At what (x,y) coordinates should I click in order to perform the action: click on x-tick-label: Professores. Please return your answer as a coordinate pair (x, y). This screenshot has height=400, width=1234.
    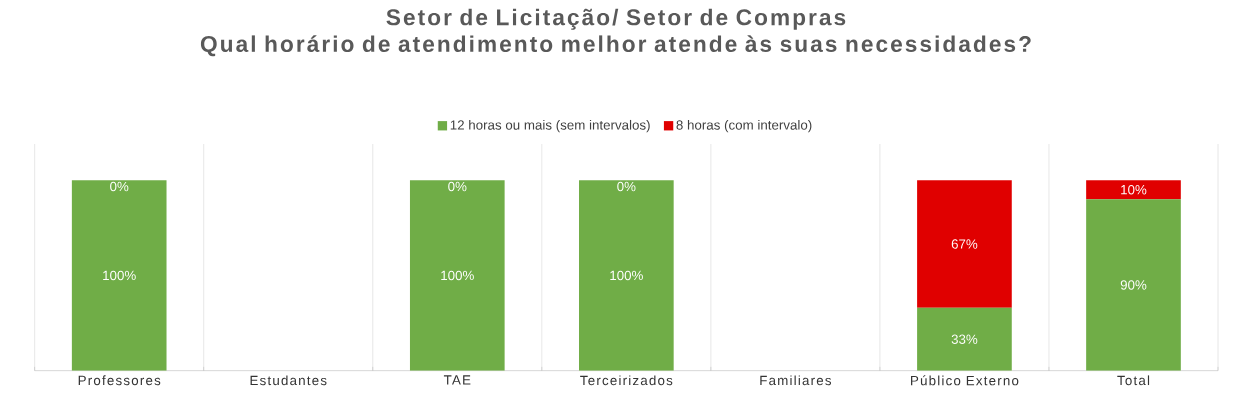
    Looking at the image, I should click on (119, 380).